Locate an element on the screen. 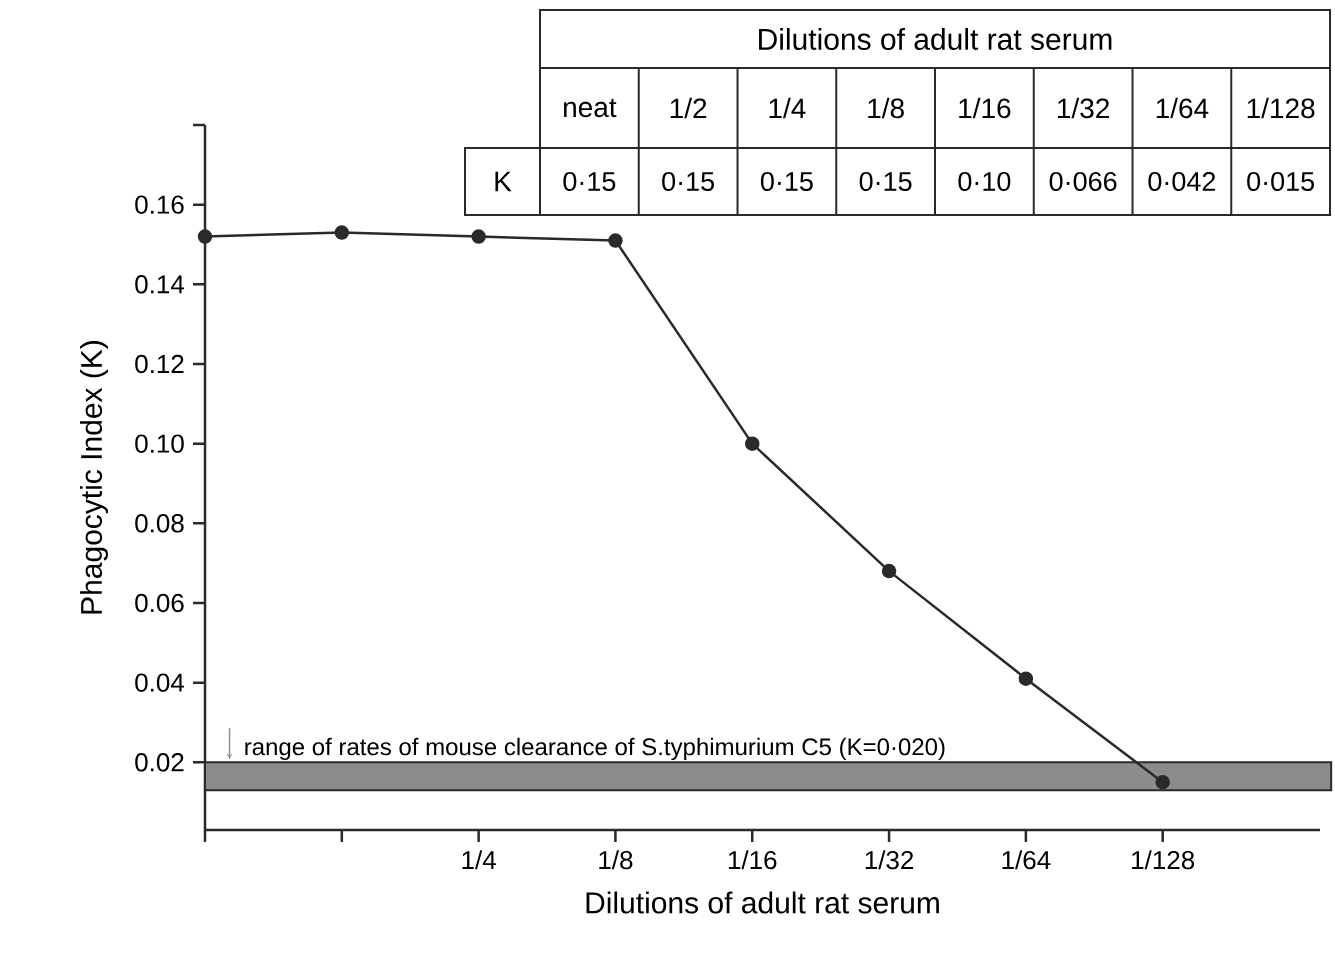 This screenshot has width=1335, height=977. annotation: 0·015 is located at coordinates (1281, 181).